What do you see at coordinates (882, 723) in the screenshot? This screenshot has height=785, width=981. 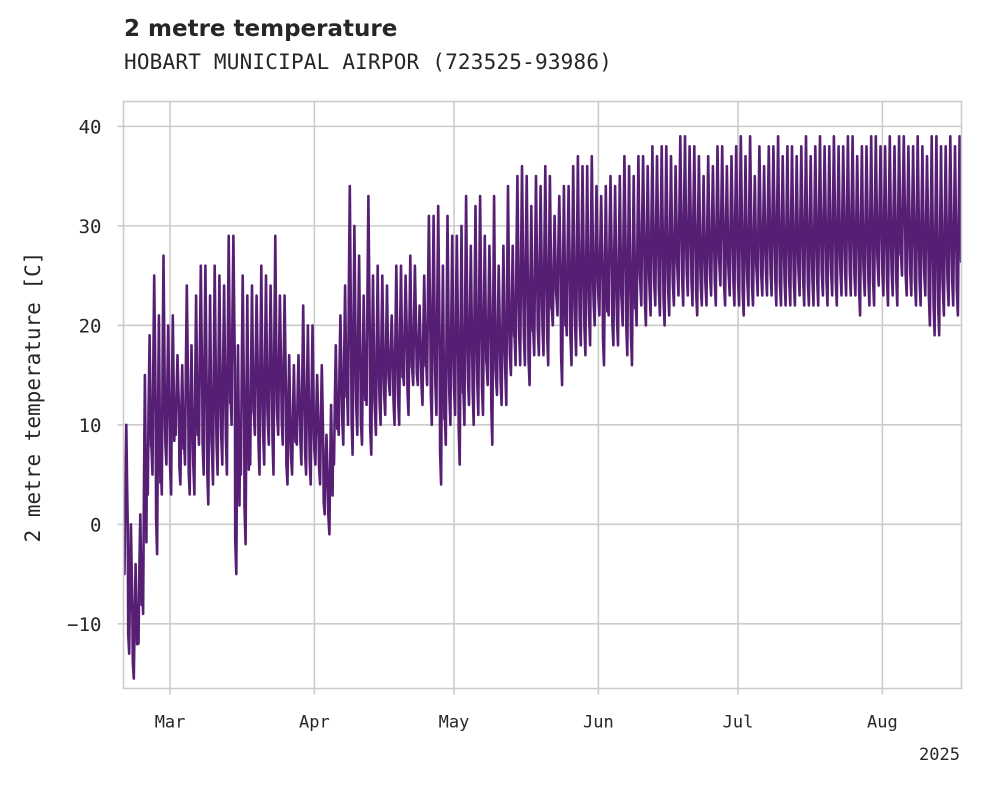 I see `x-tick-label: Aug` at bounding box center [882, 723].